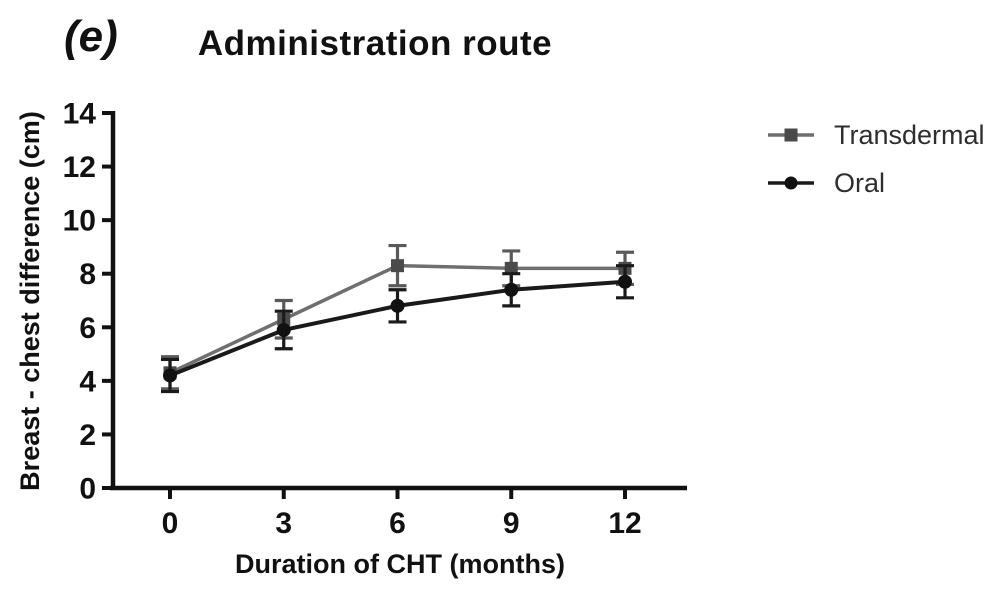  What do you see at coordinates (909, 134) in the screenshot?
I see `legend-label-transdermal: Transdermal` at bounding box center [909, 134].